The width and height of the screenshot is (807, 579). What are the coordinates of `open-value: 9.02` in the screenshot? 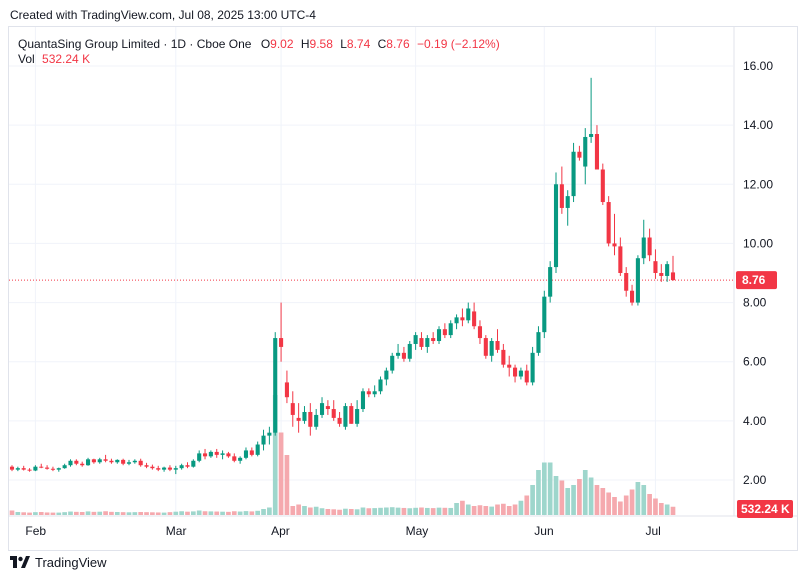 It's located at (282, 44).